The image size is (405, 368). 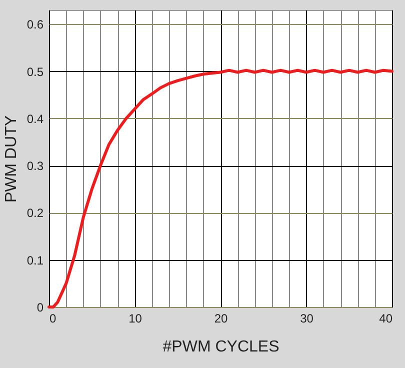 I want to click on y-tick-label: 0.2, so click(x=35, y=213).